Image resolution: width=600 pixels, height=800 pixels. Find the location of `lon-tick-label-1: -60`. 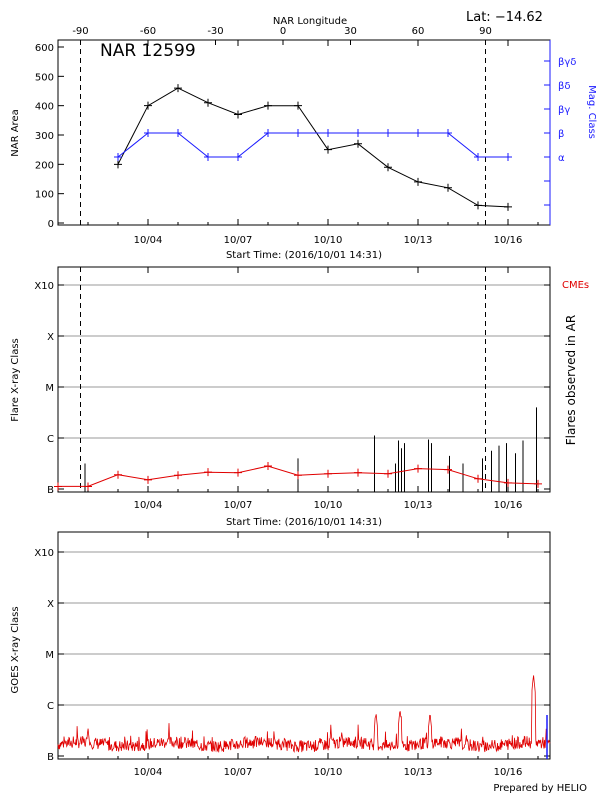

lon-tick-label-1: -60 is located at coordinates (148, 31).